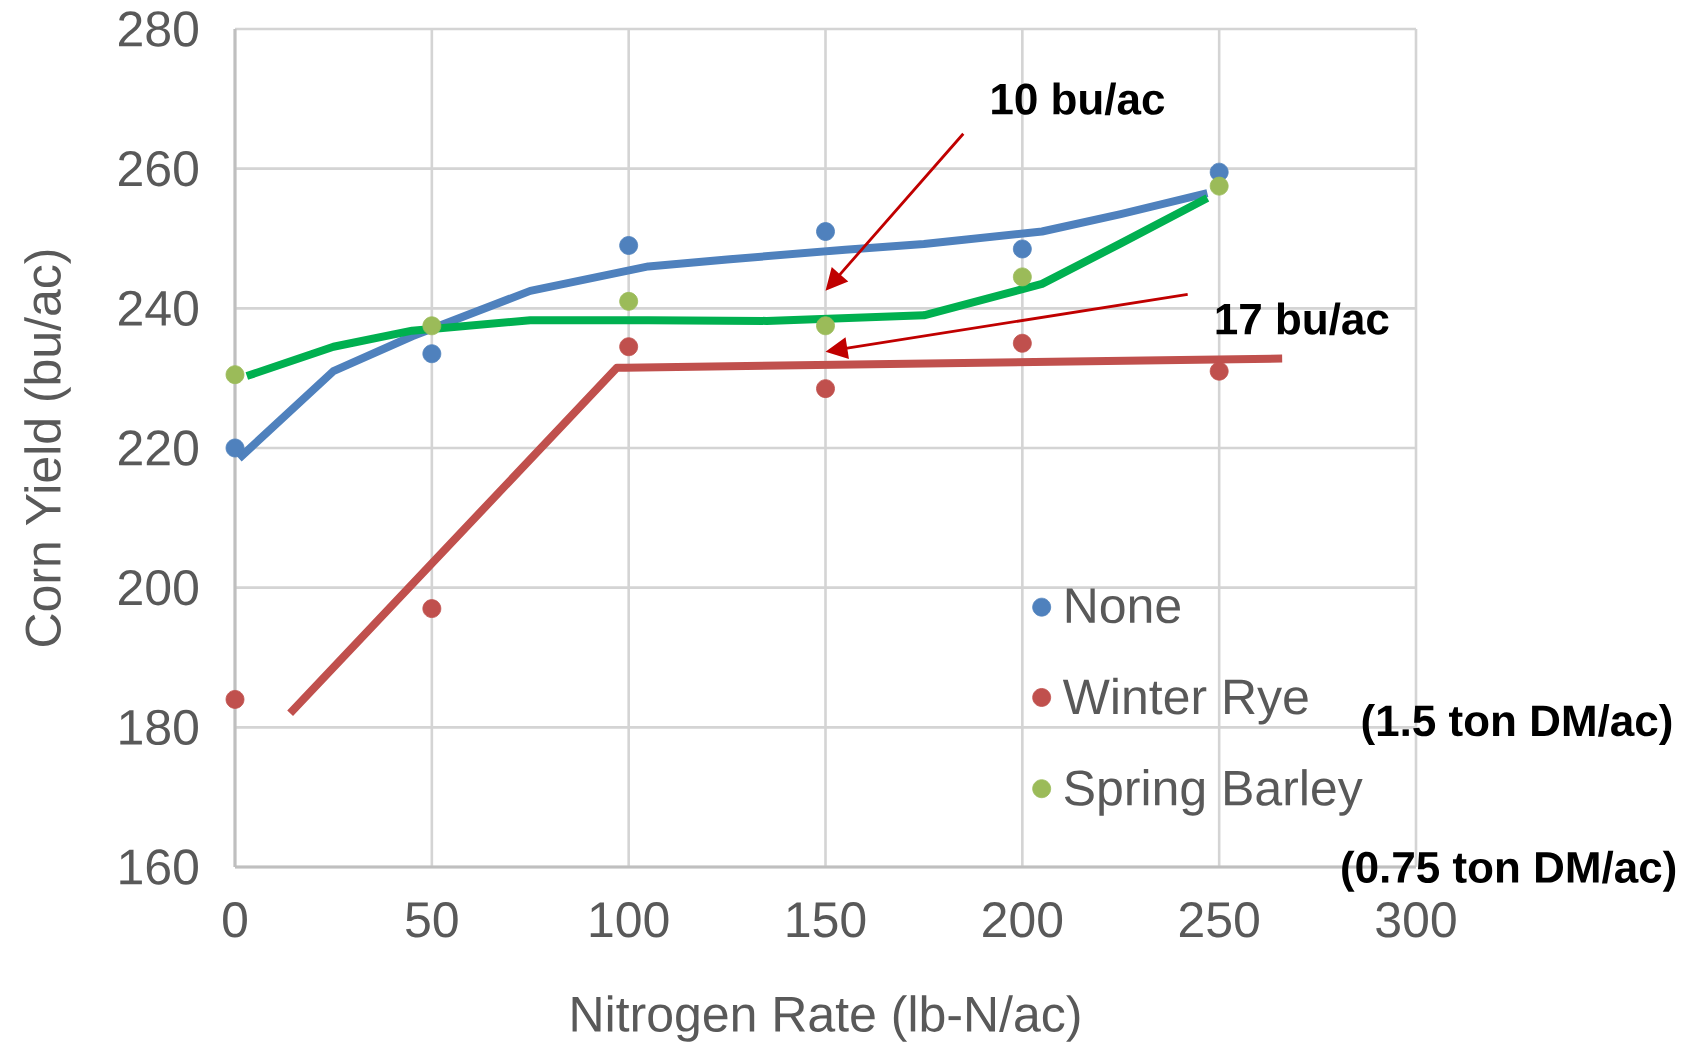 This screenshot has width=1695, height=1051. What do you see at coordinates (158, 168) in the screenshot?
I see `y-tick-label: 260` at bounding box center [158, 168].